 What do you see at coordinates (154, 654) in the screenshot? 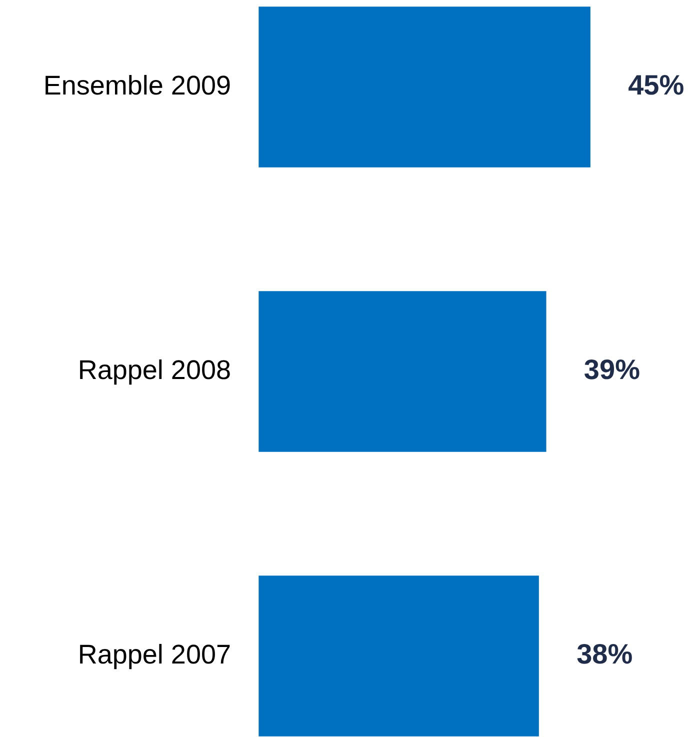
I see `y-tick-label: Rappel 2007` at bounding box center [154, 654].